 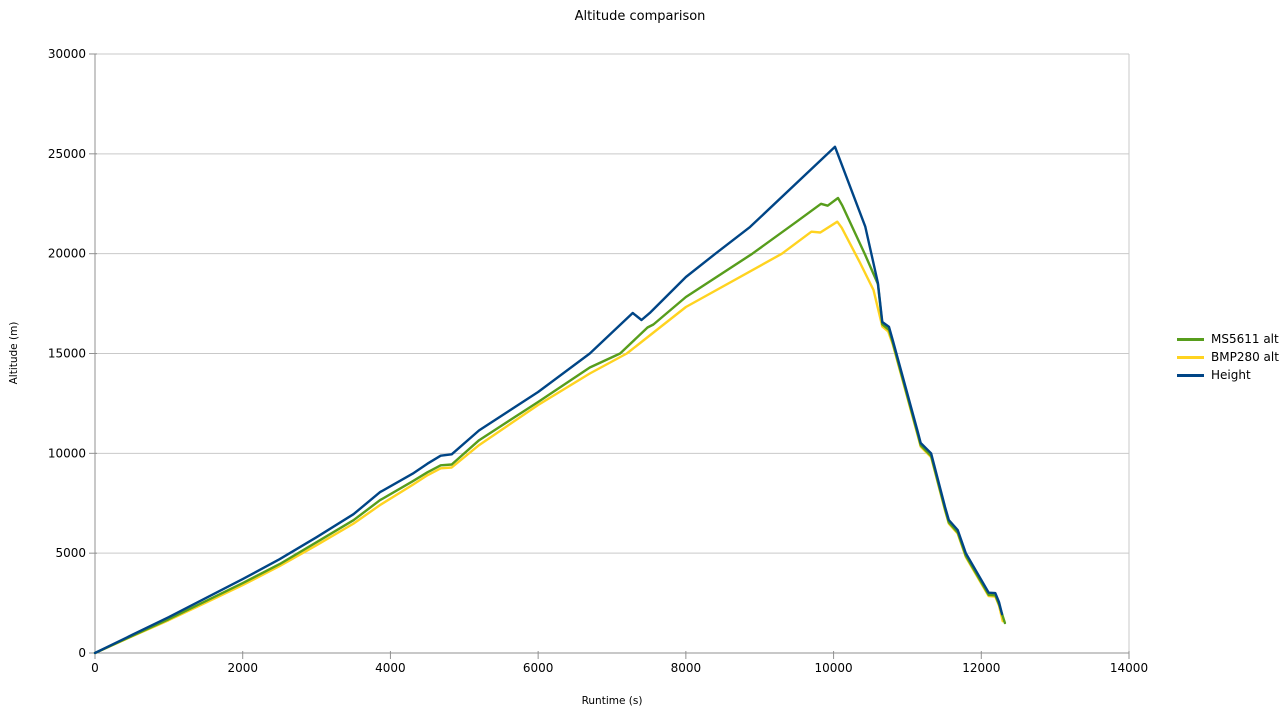 What do you see at coordinates (833, 668) in the screenshot?
I see `x-tick-label: 10000` at bounding box center [833, 668].